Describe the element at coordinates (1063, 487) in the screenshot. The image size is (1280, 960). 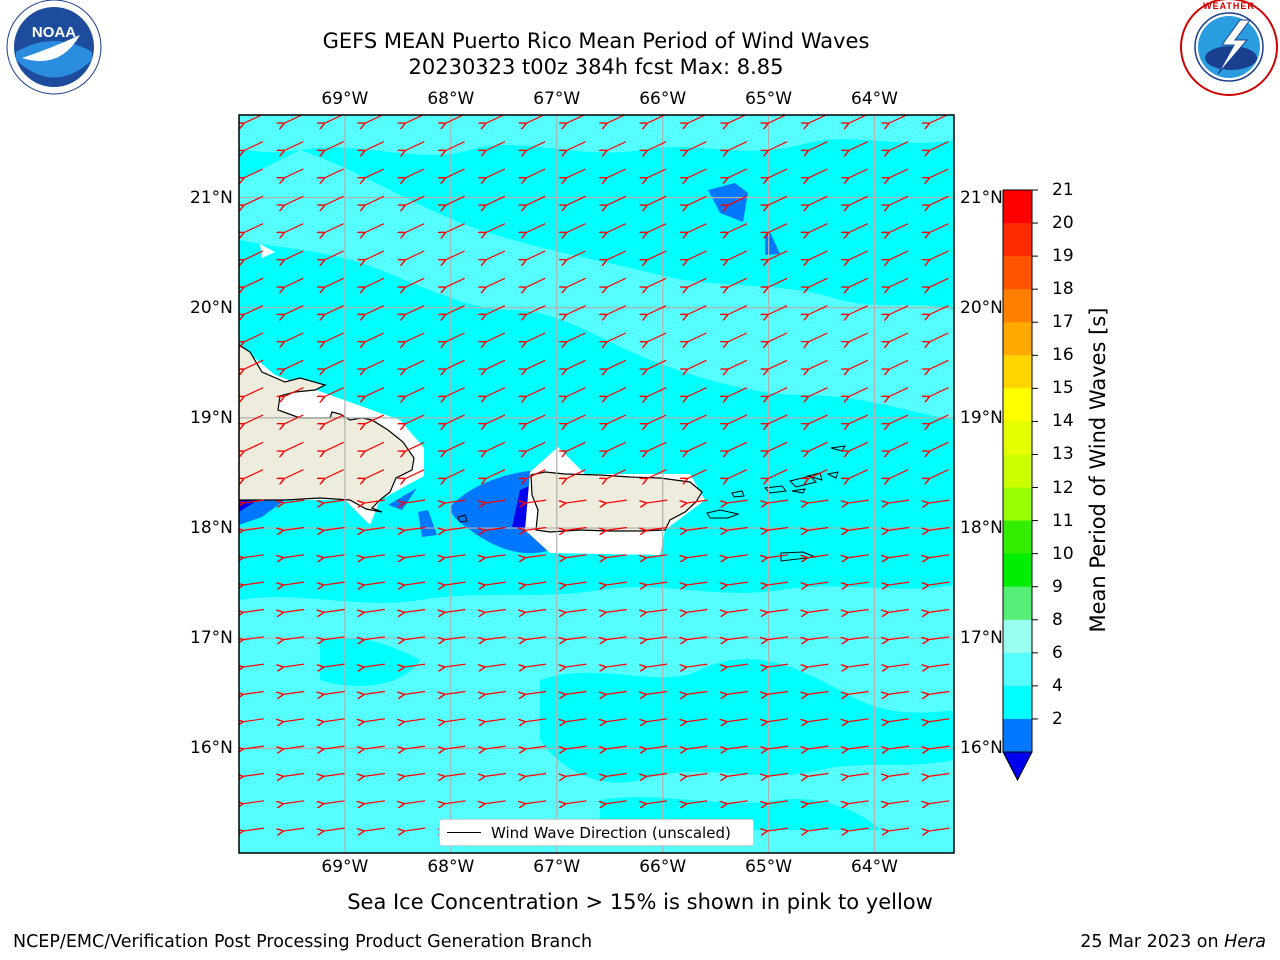
I see `colorbar-tick-label: 12` at that location.